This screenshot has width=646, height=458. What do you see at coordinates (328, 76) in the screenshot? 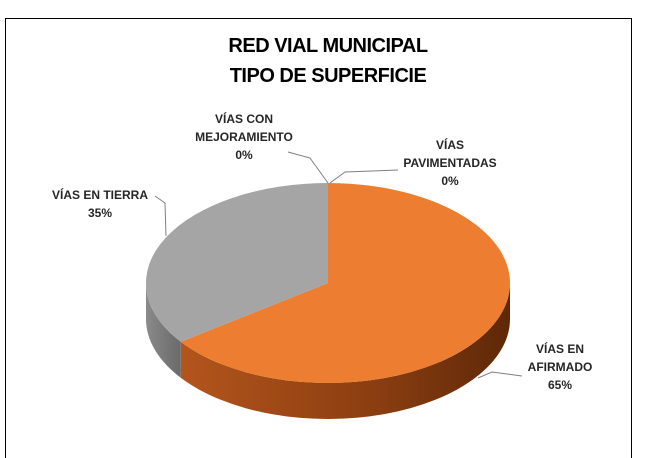
I see `chart-subtitle: TIPO DE SUPERFICIE` at bounding box center [328, 76].